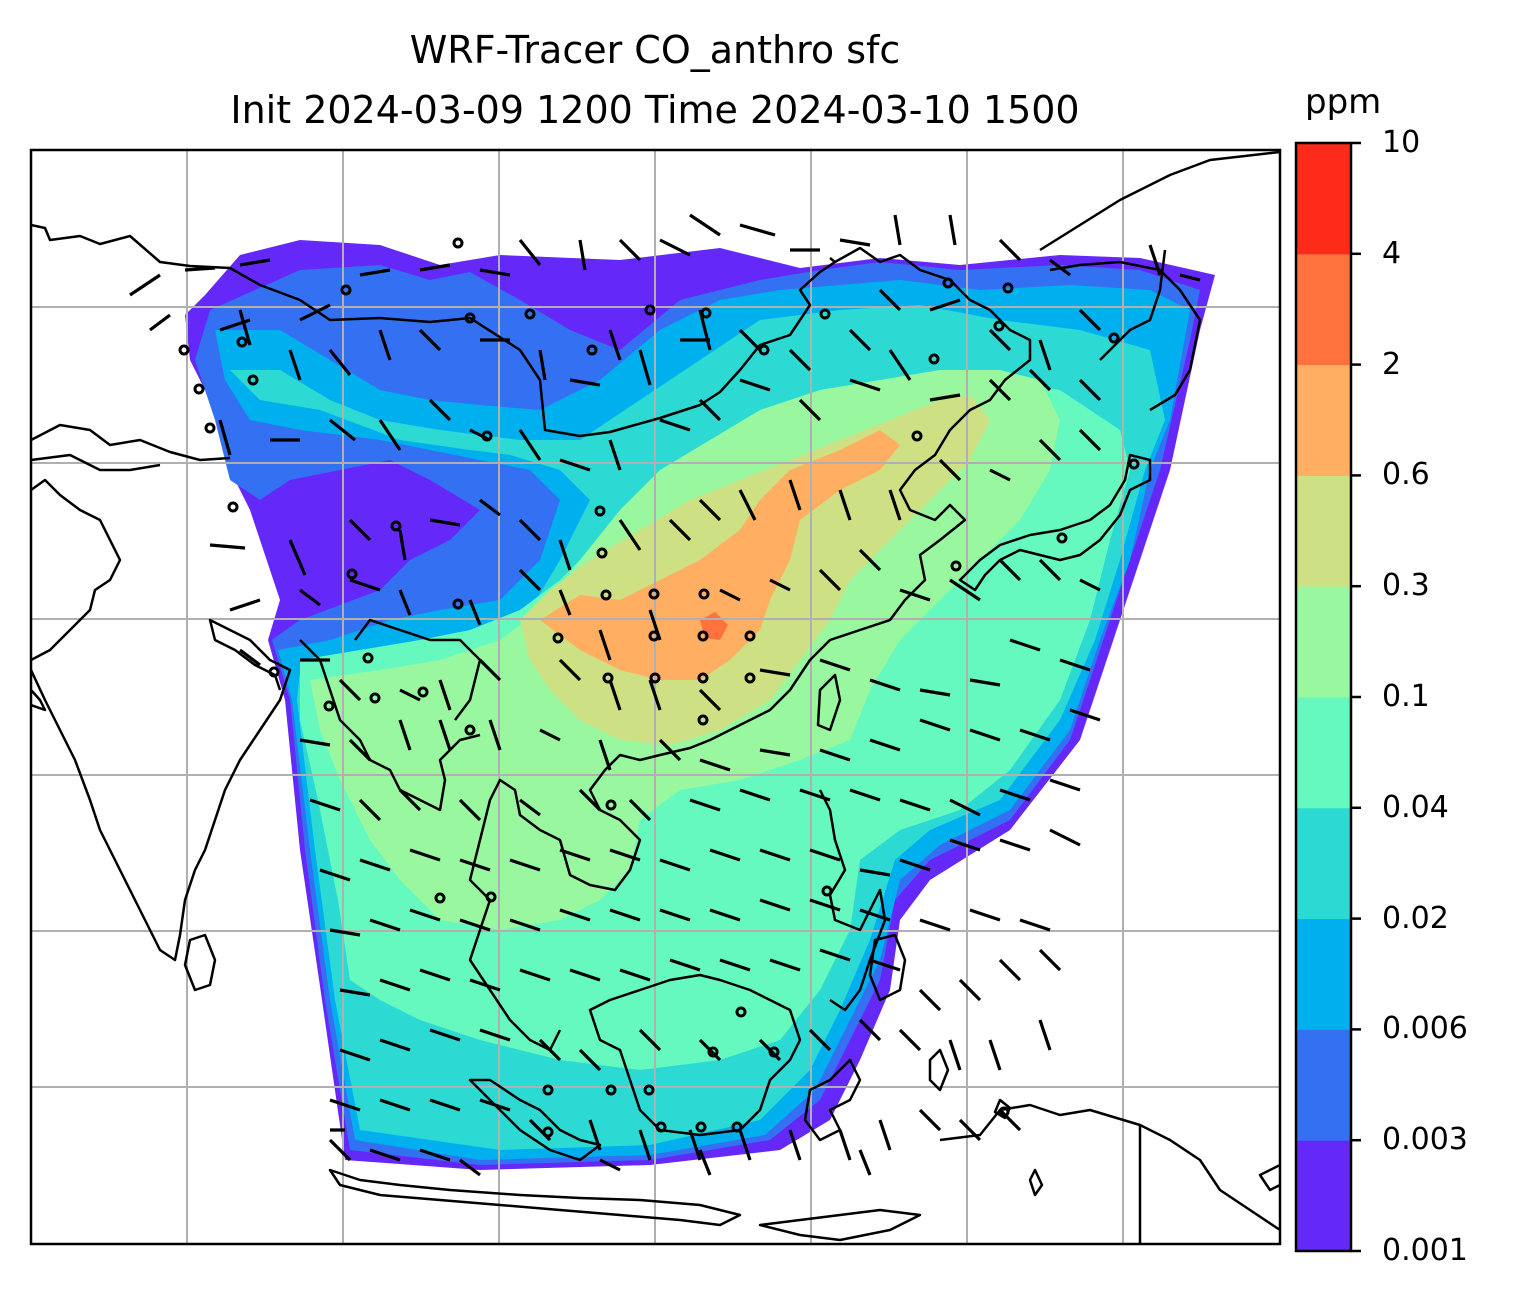 This screenshot has height=1306, width=1528. I want to click on colorbar-tick-label: 0.3, so click(1406, 586).